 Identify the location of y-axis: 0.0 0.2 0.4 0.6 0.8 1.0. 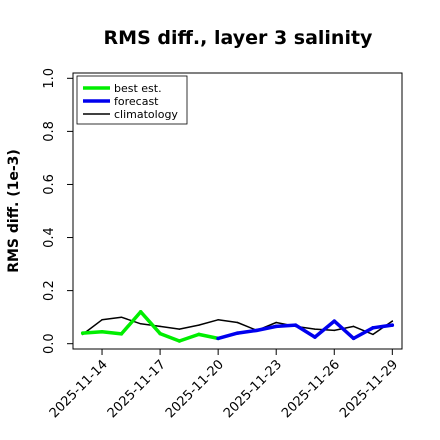
(57, 211).